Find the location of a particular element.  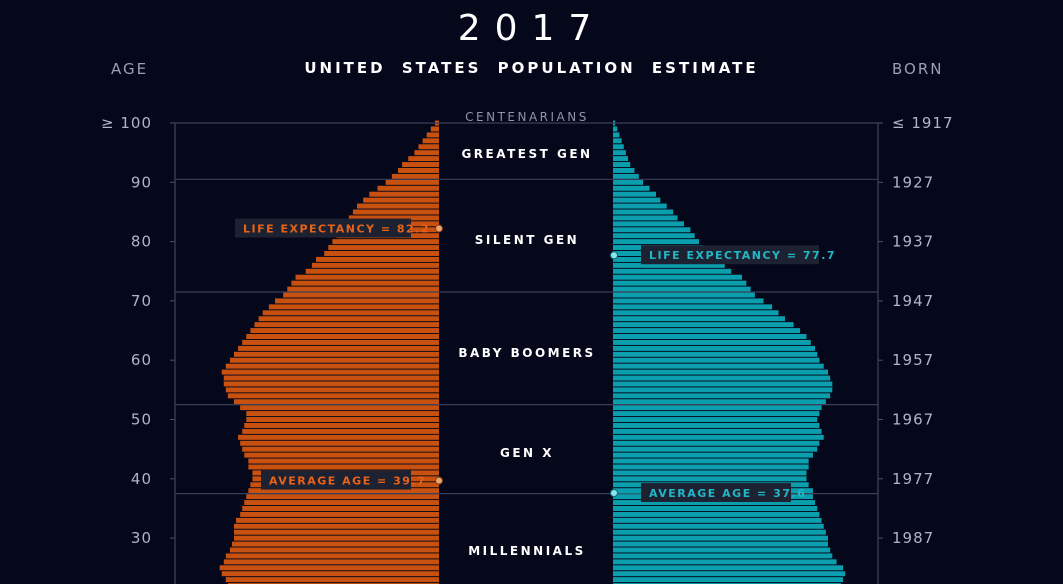

born-tick-label: 1927 is located at coordinates (913, 182).